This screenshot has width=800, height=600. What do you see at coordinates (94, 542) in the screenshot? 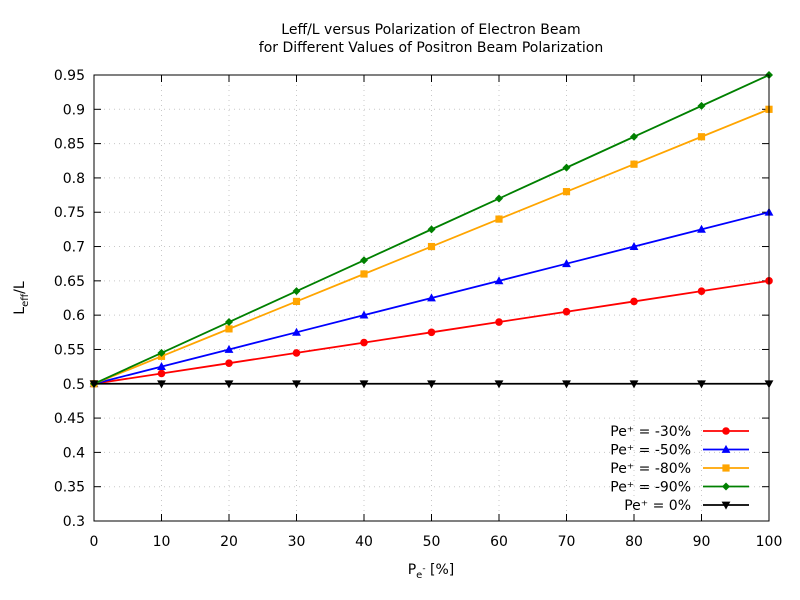
I see `x-tick-label: 0` at bounding box center [94, 542].